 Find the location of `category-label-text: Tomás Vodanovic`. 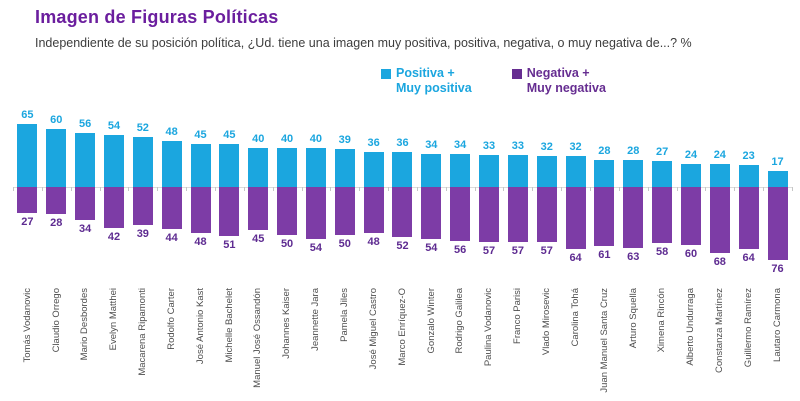

category-label-text: Tomás Vodanovic is located at coordinates (27, 325).